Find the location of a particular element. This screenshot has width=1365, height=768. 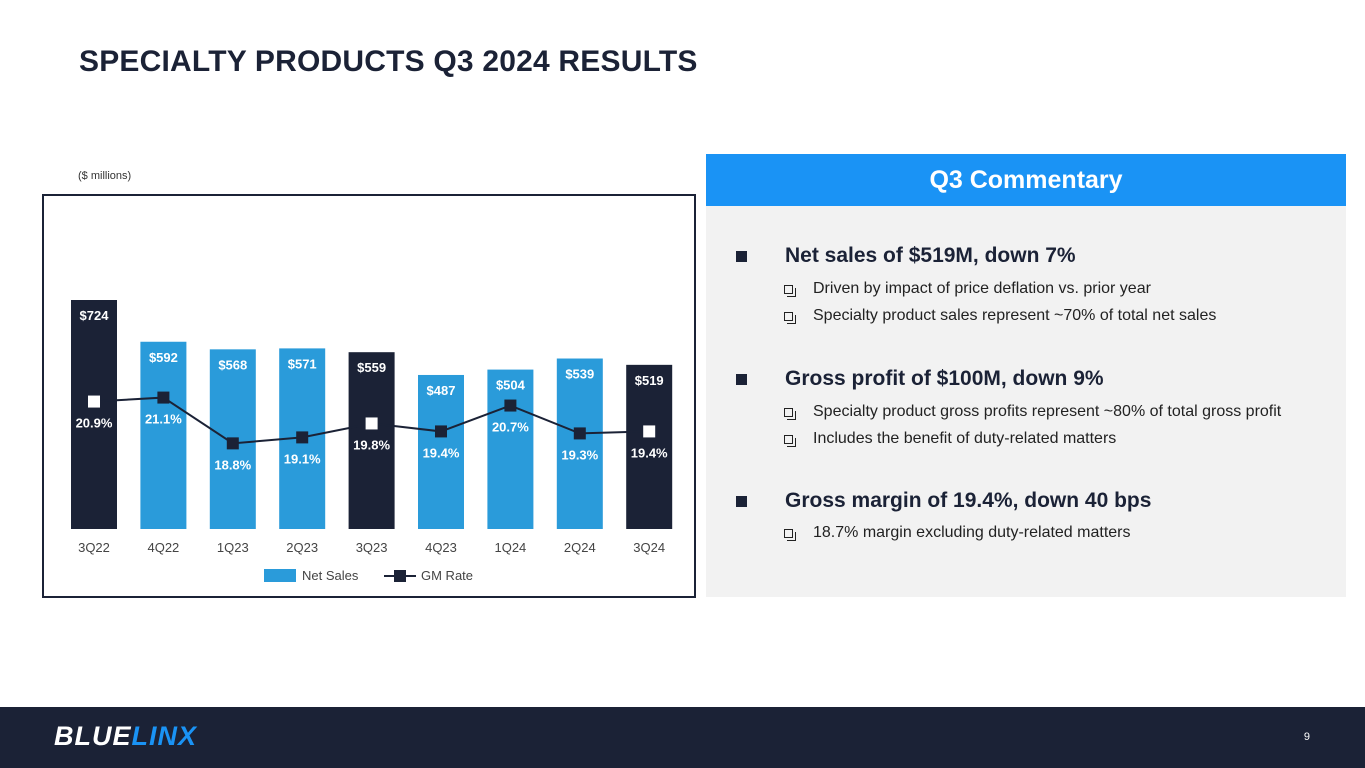

bar-value-label: $571 is located at coordinates (302, 363).